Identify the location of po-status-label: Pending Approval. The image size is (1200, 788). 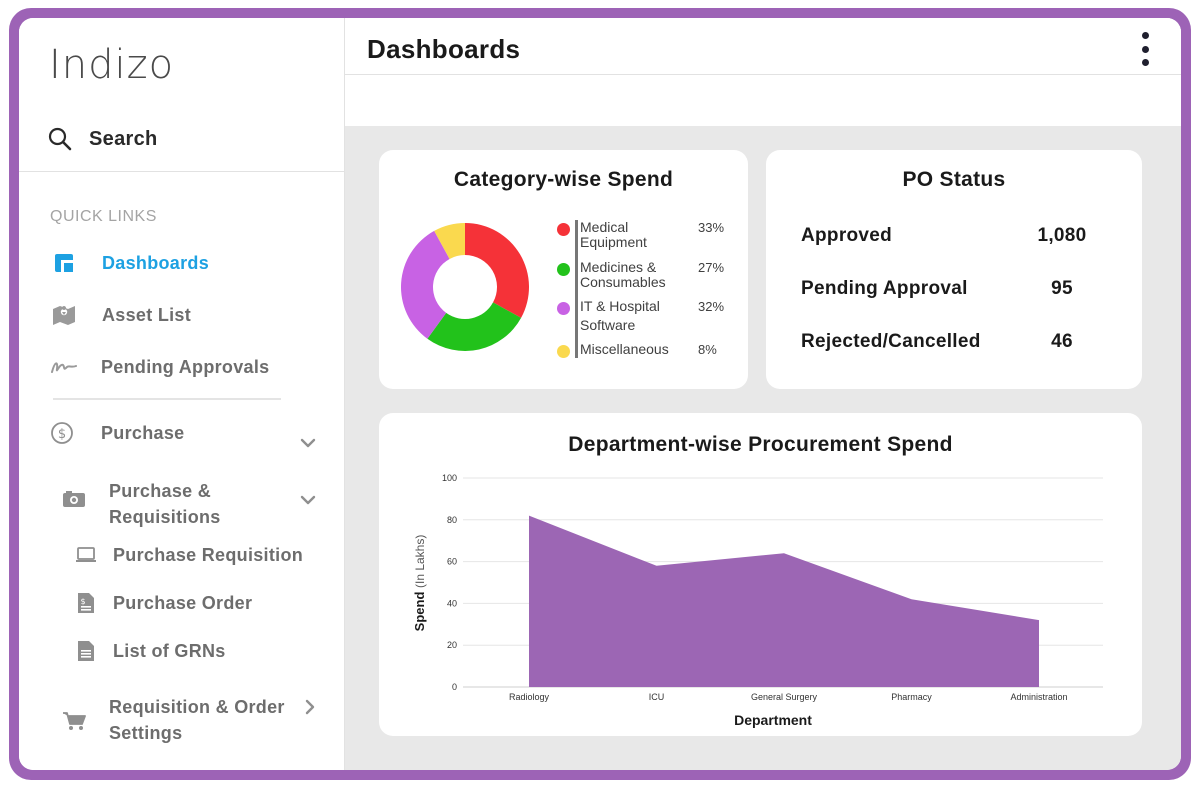
(884, 288).